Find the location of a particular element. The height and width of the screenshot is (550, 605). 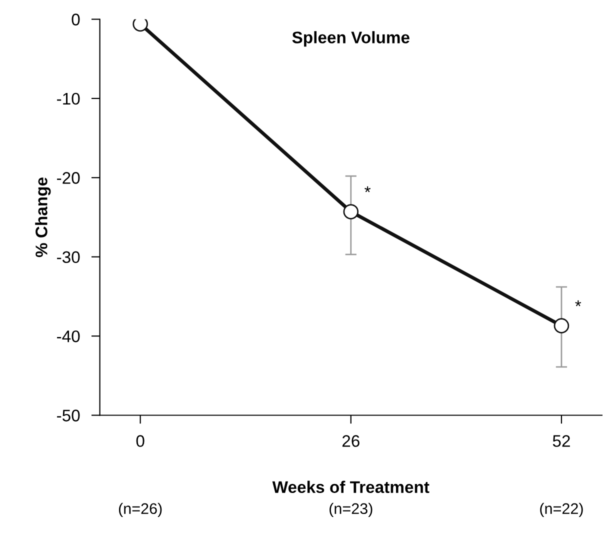

y-tick-label: -50 is located at coordinates (68, 416).